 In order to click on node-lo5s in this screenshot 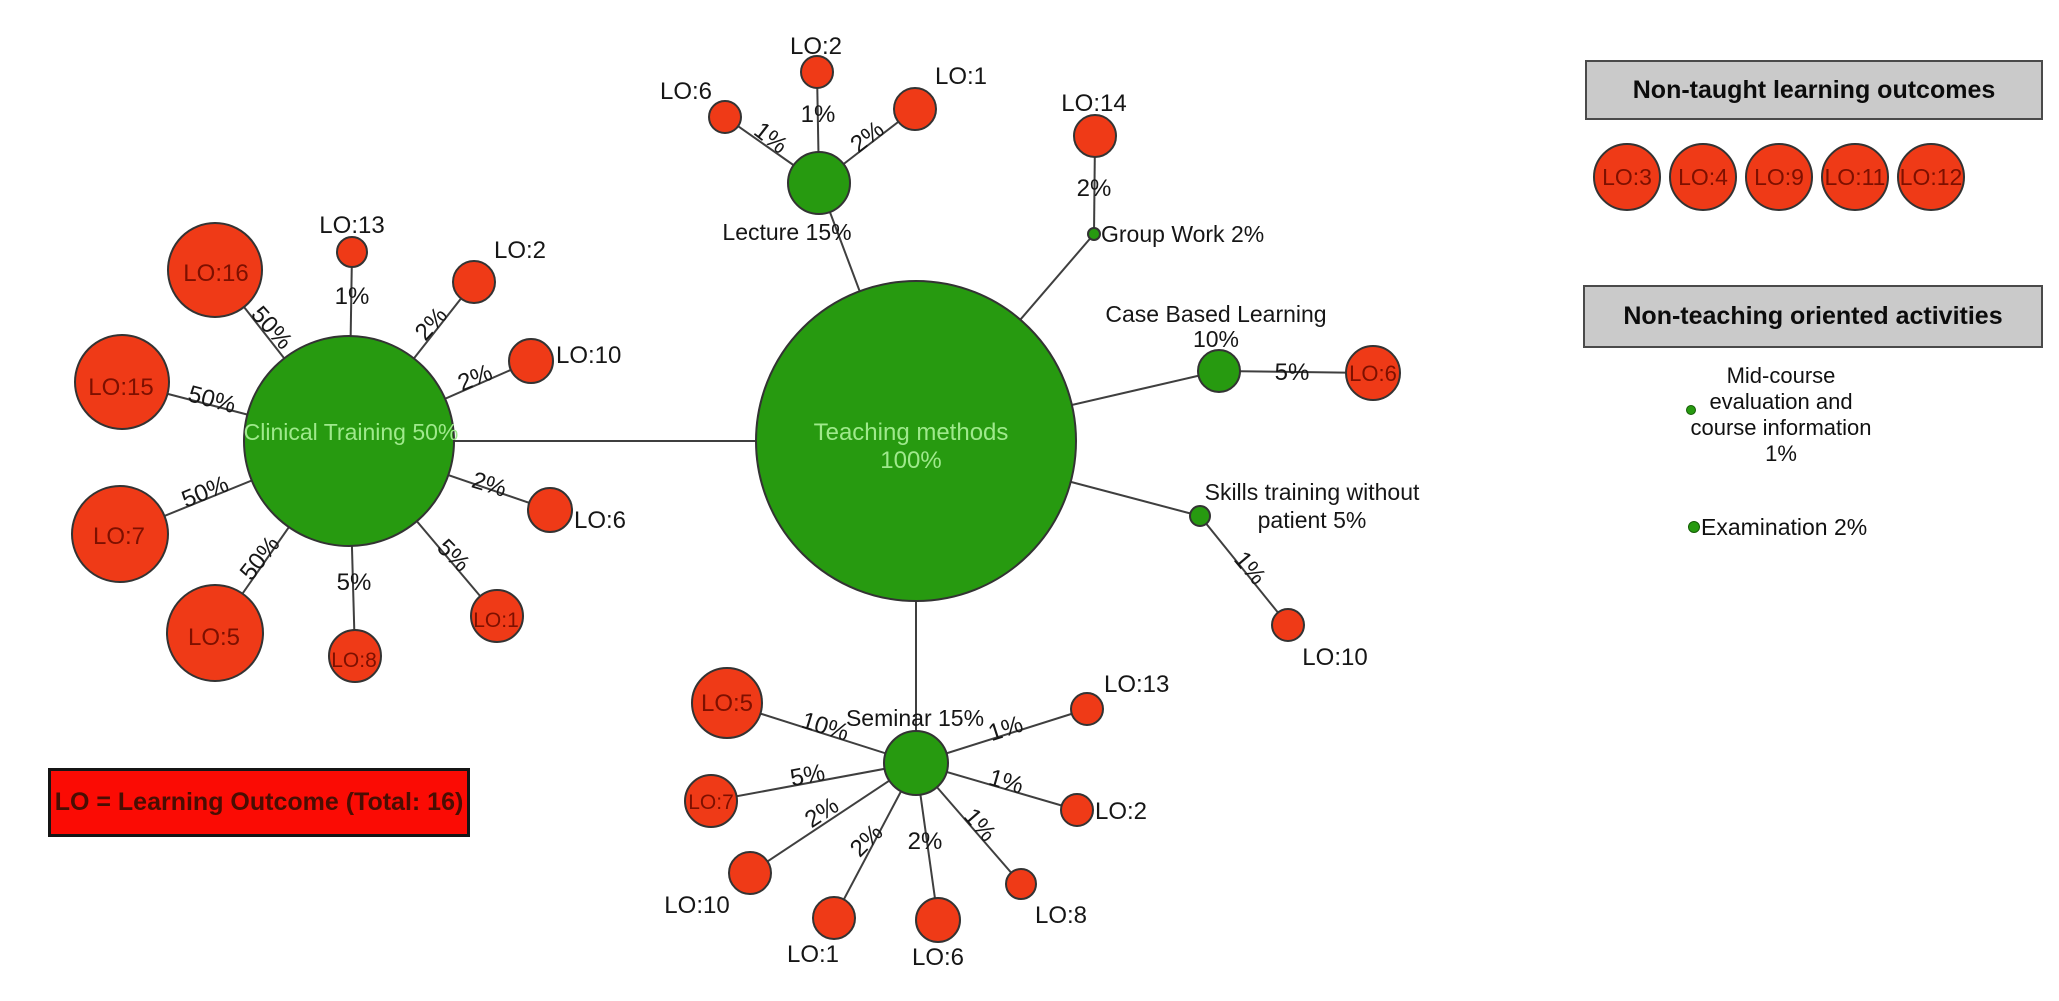, I will do `click(727, 703)`.